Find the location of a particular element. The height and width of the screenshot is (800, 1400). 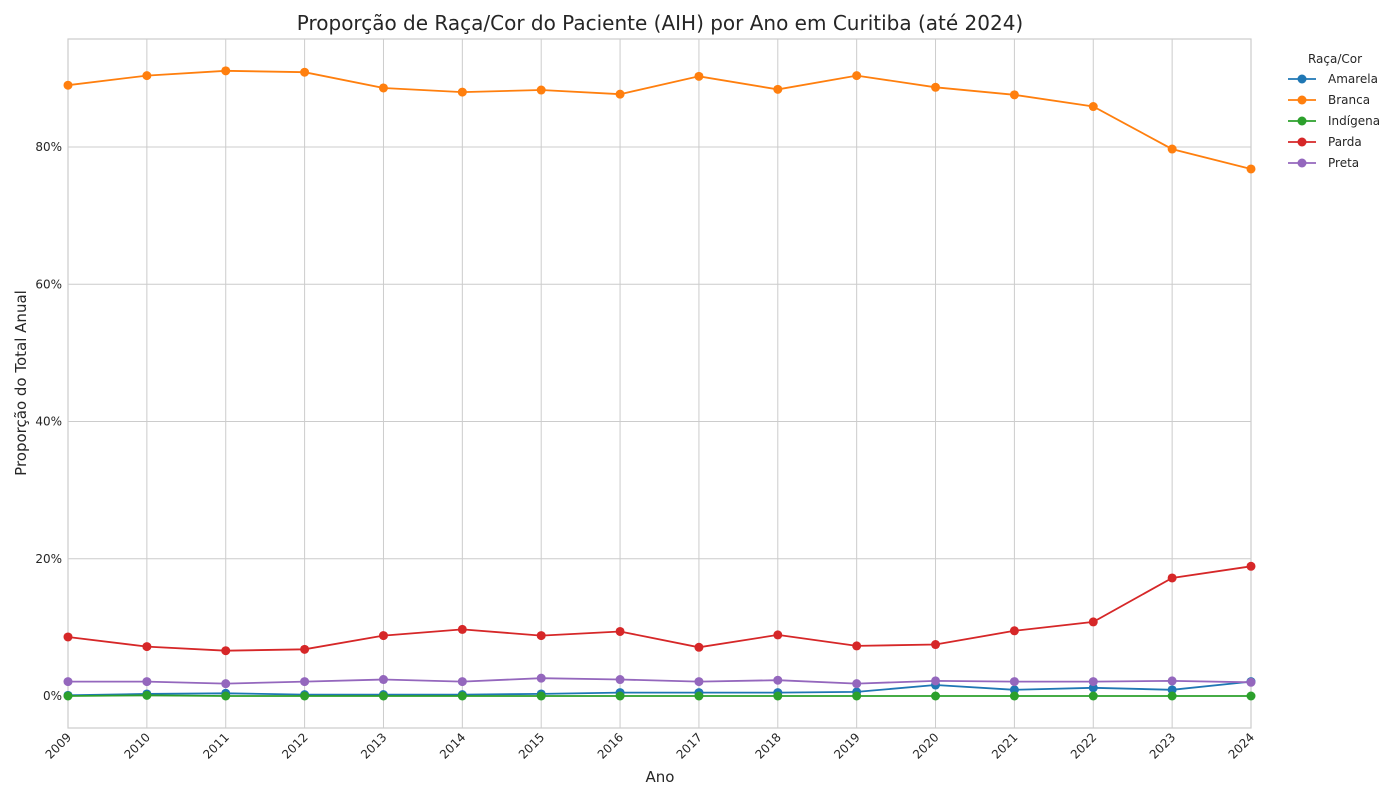

y-tick-label: 40% is located at coordinates (48, 422).